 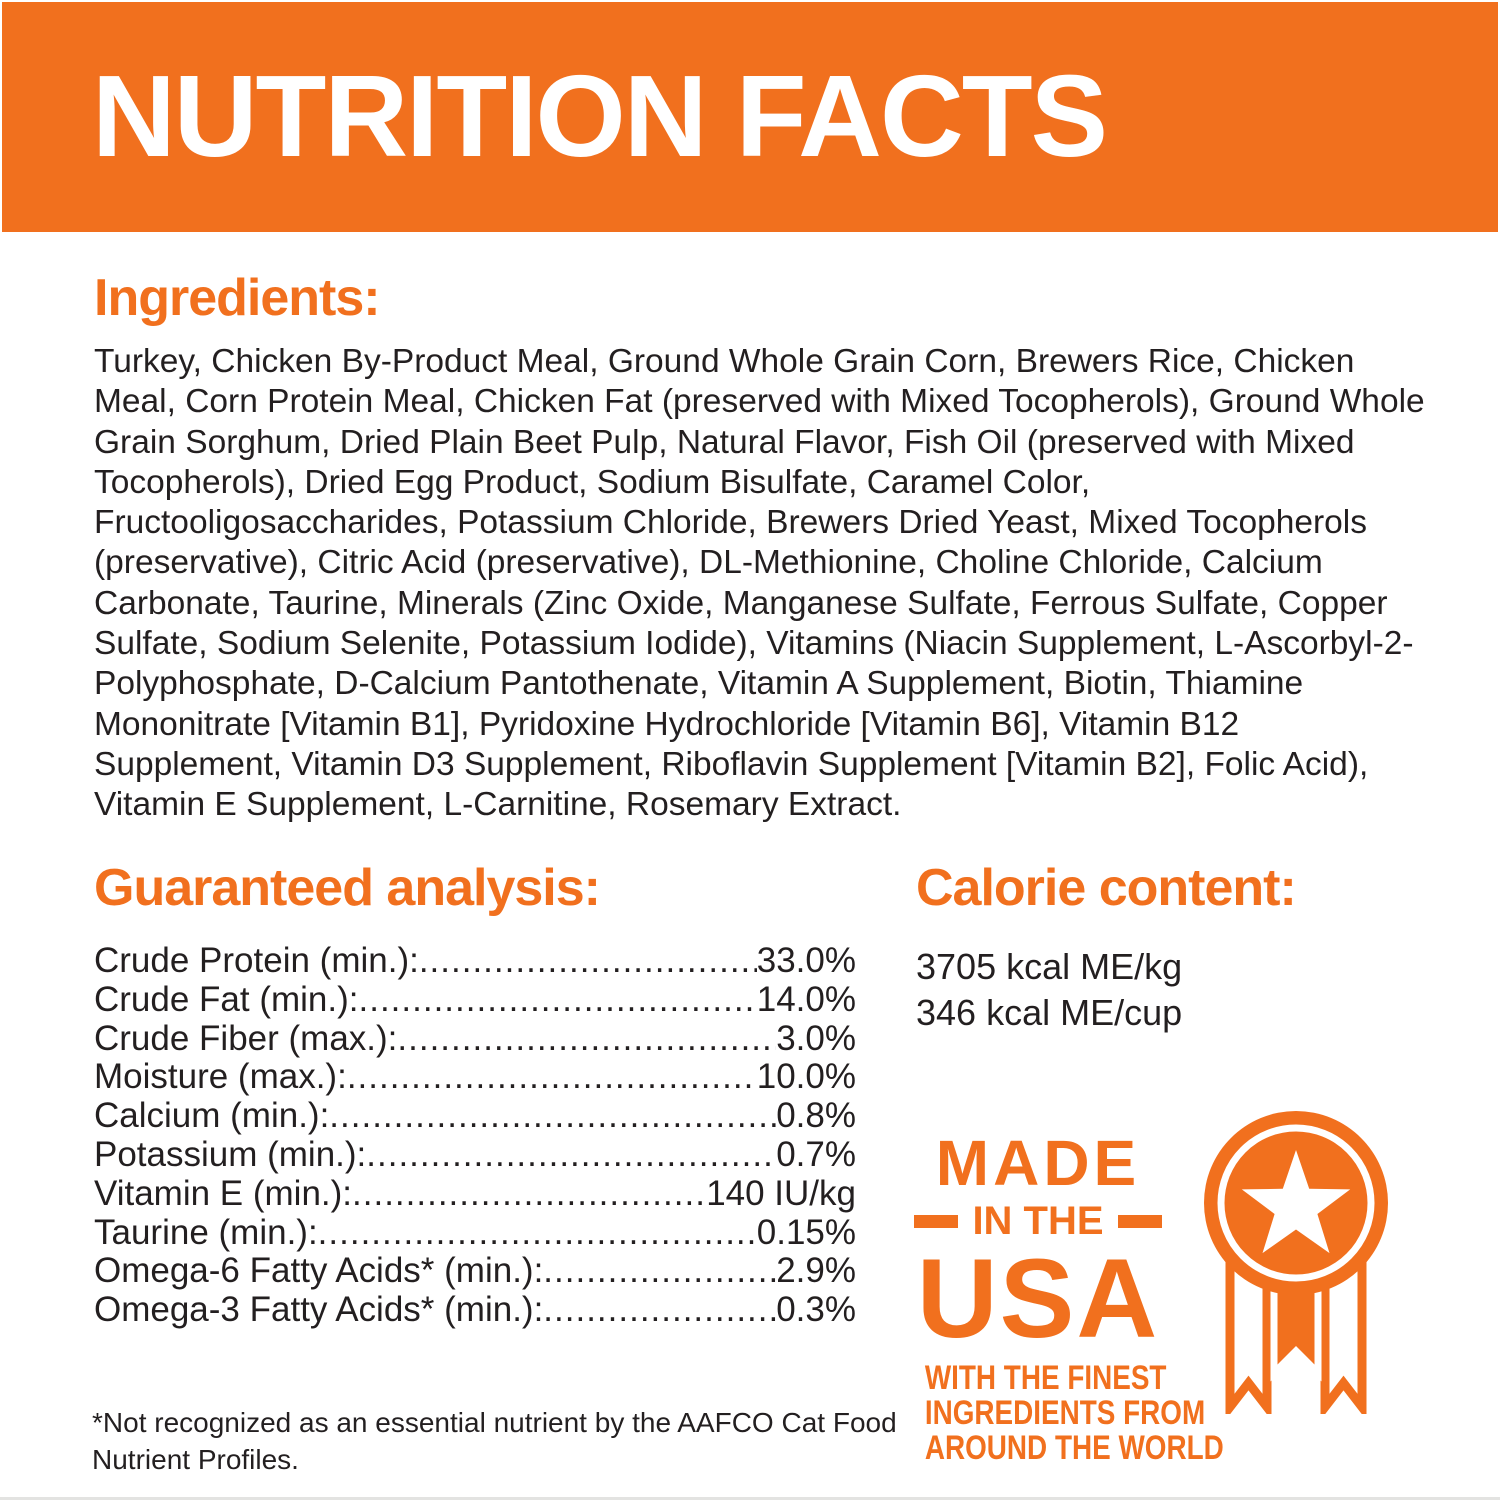 What do you see at coordinates (319, 1271) in the screenshot?
I see `analysis-label: Omega-6 Fatty Acids* (min.):` at bounding box center [319, 1271].